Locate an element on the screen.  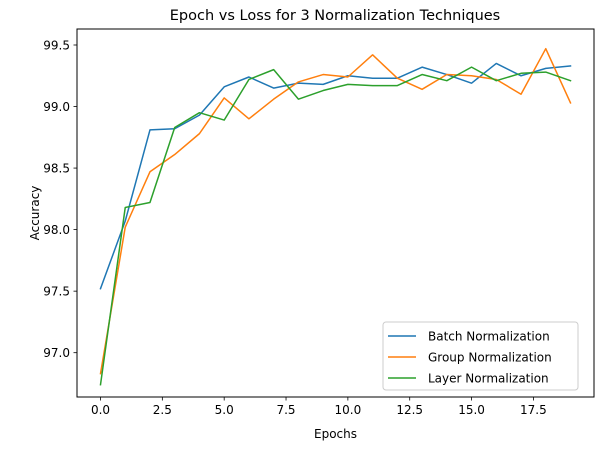
y-tick-label: 99.5 is located at coordinates (56, 45).